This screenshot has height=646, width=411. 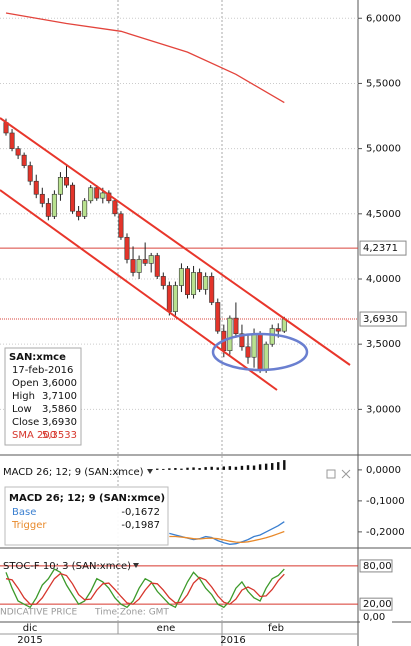 I want to click on y-tick-label: 4,0000, so click(x=383, y=279).